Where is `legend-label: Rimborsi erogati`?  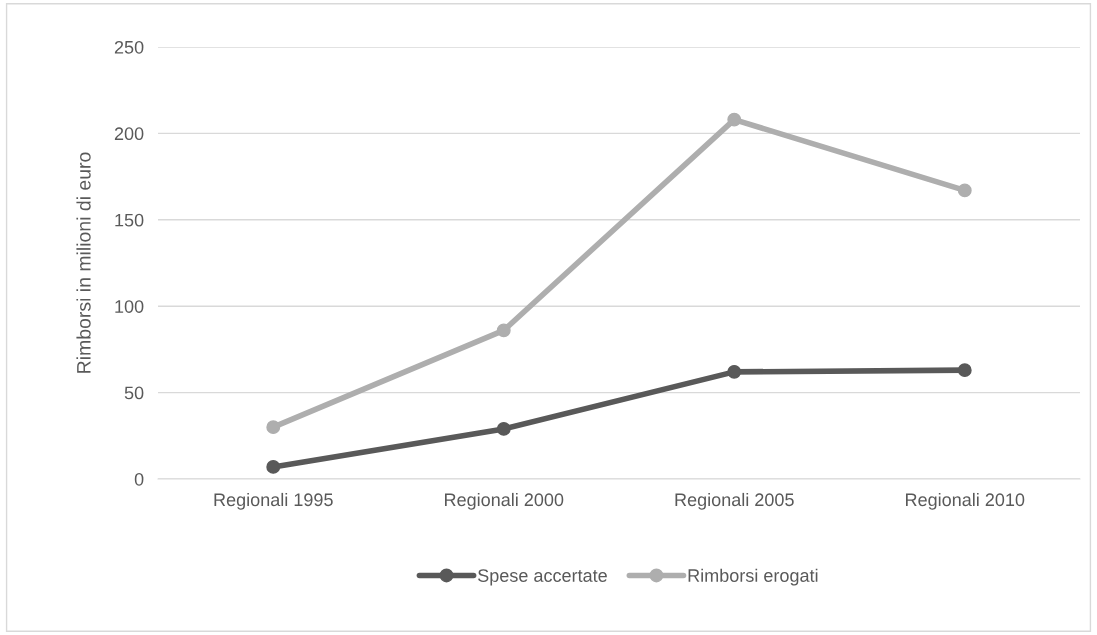
legend-label: Rimborsi erogati is located at coordinates (753, 577).